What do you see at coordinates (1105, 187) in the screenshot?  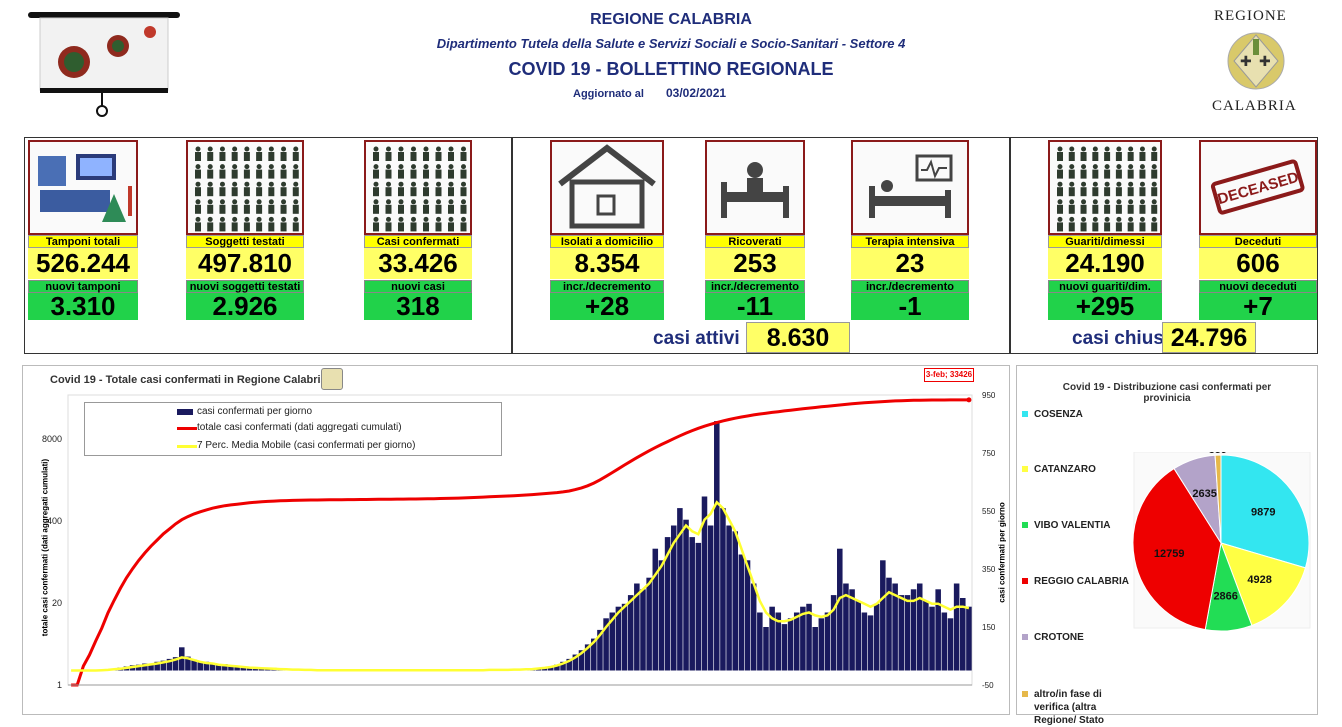 I see `recovered-person-icon` at bounding box center [1105, 187].